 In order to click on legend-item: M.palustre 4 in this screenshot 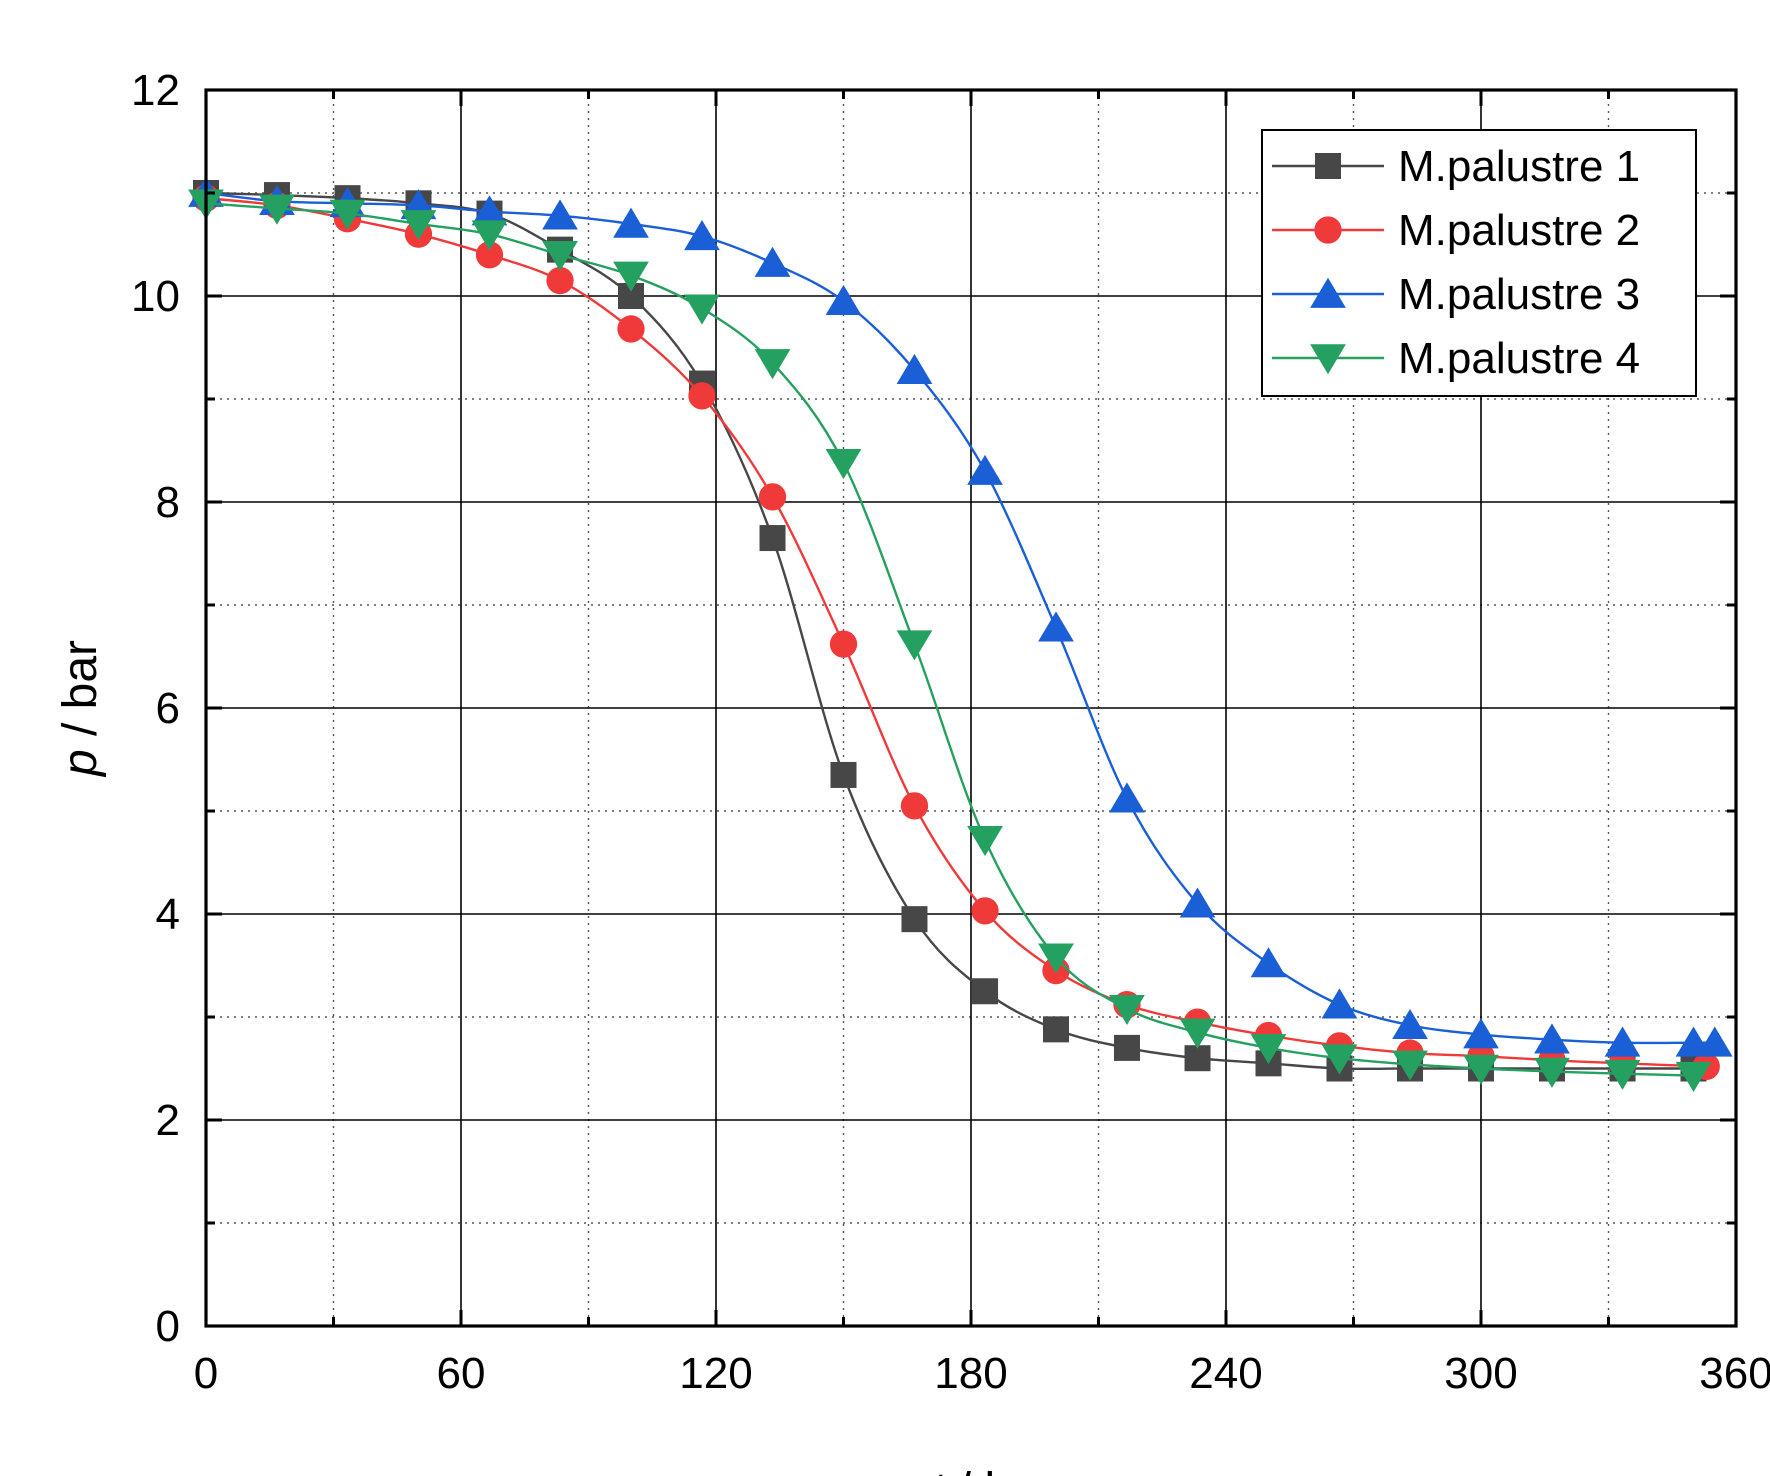, I will do `click(1456, 358)`.